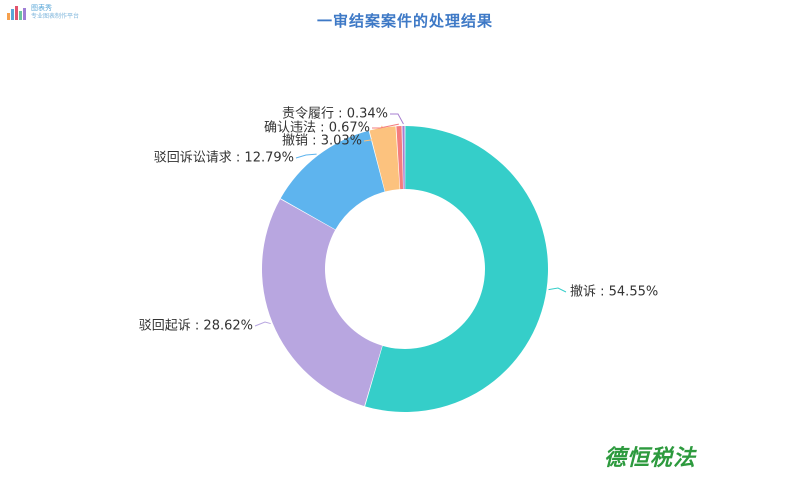  I want to click on slice-label-5: 确认违法 : 0.67%, so click(317, 128).